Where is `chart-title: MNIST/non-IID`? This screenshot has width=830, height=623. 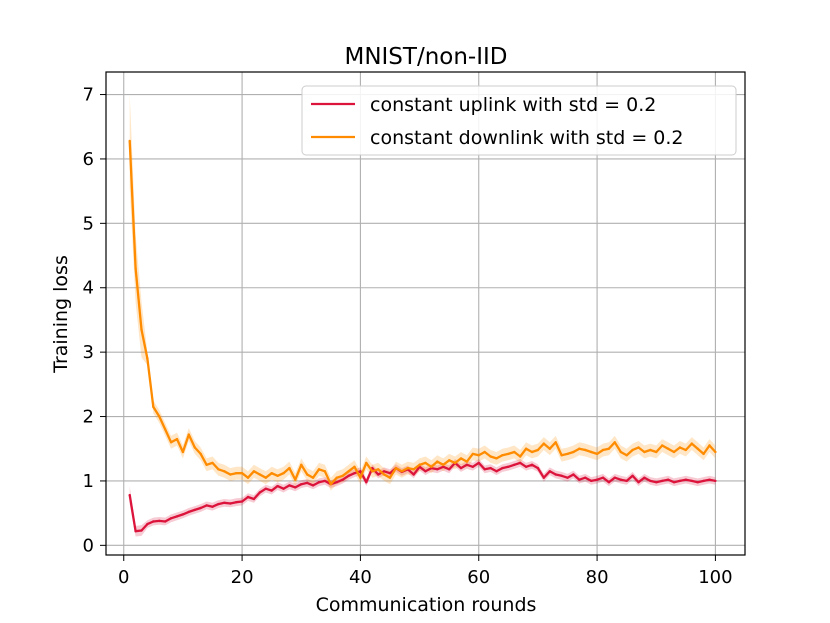
chart-title: MNIST/non-IID is located at coordinates (425, 57).